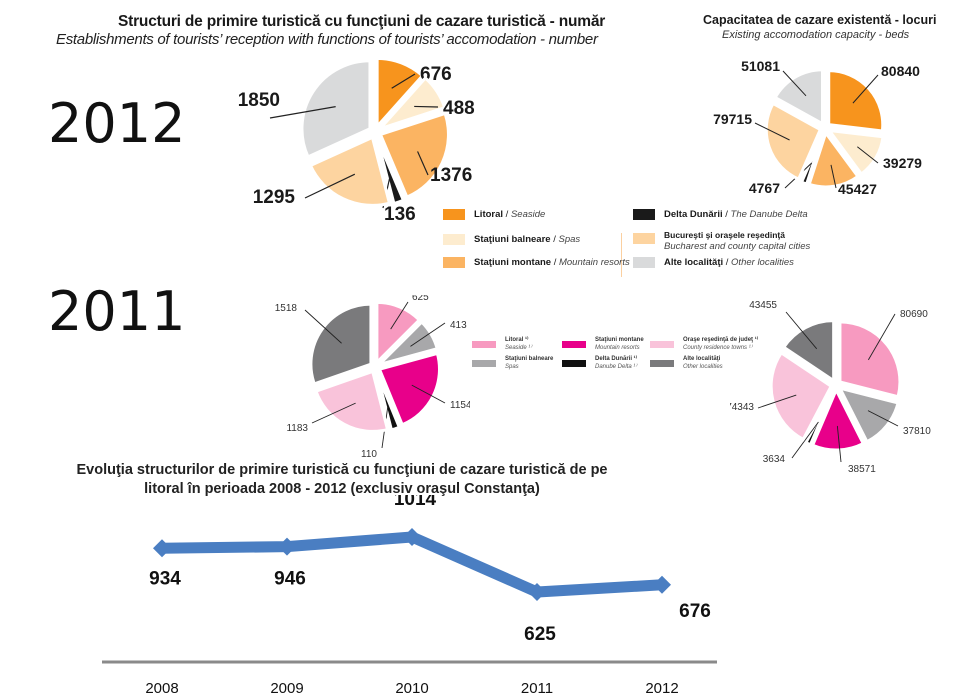 The height and width of the screenshot is (700, 969). Describe the element at coordinates (616, 367) in the screenshot. I see `legend-label-en: Danube Delta ¹⁾` at that location.